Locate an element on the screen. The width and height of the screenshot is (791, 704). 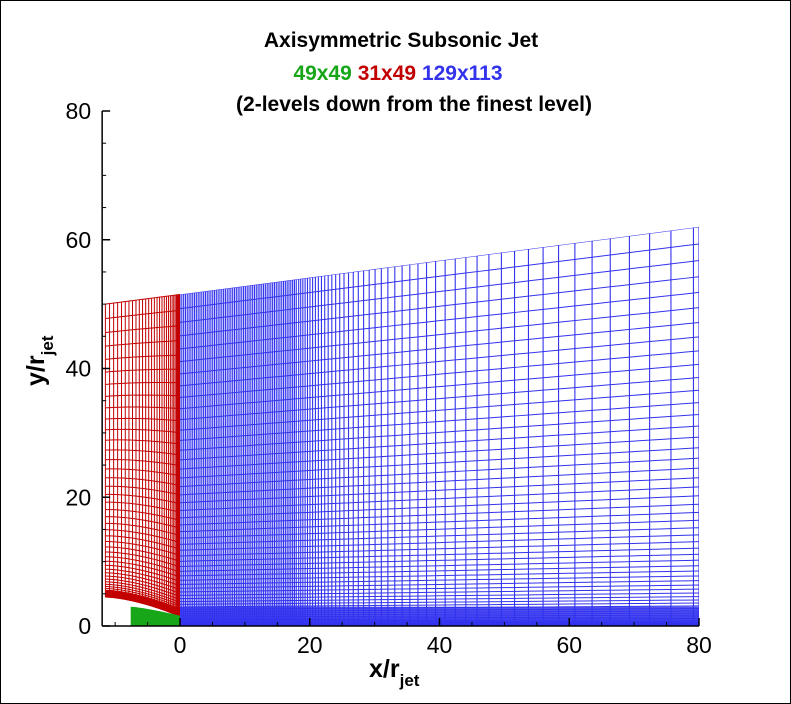
x-axis-title-sub: jet is located at coordinates (409, 680).